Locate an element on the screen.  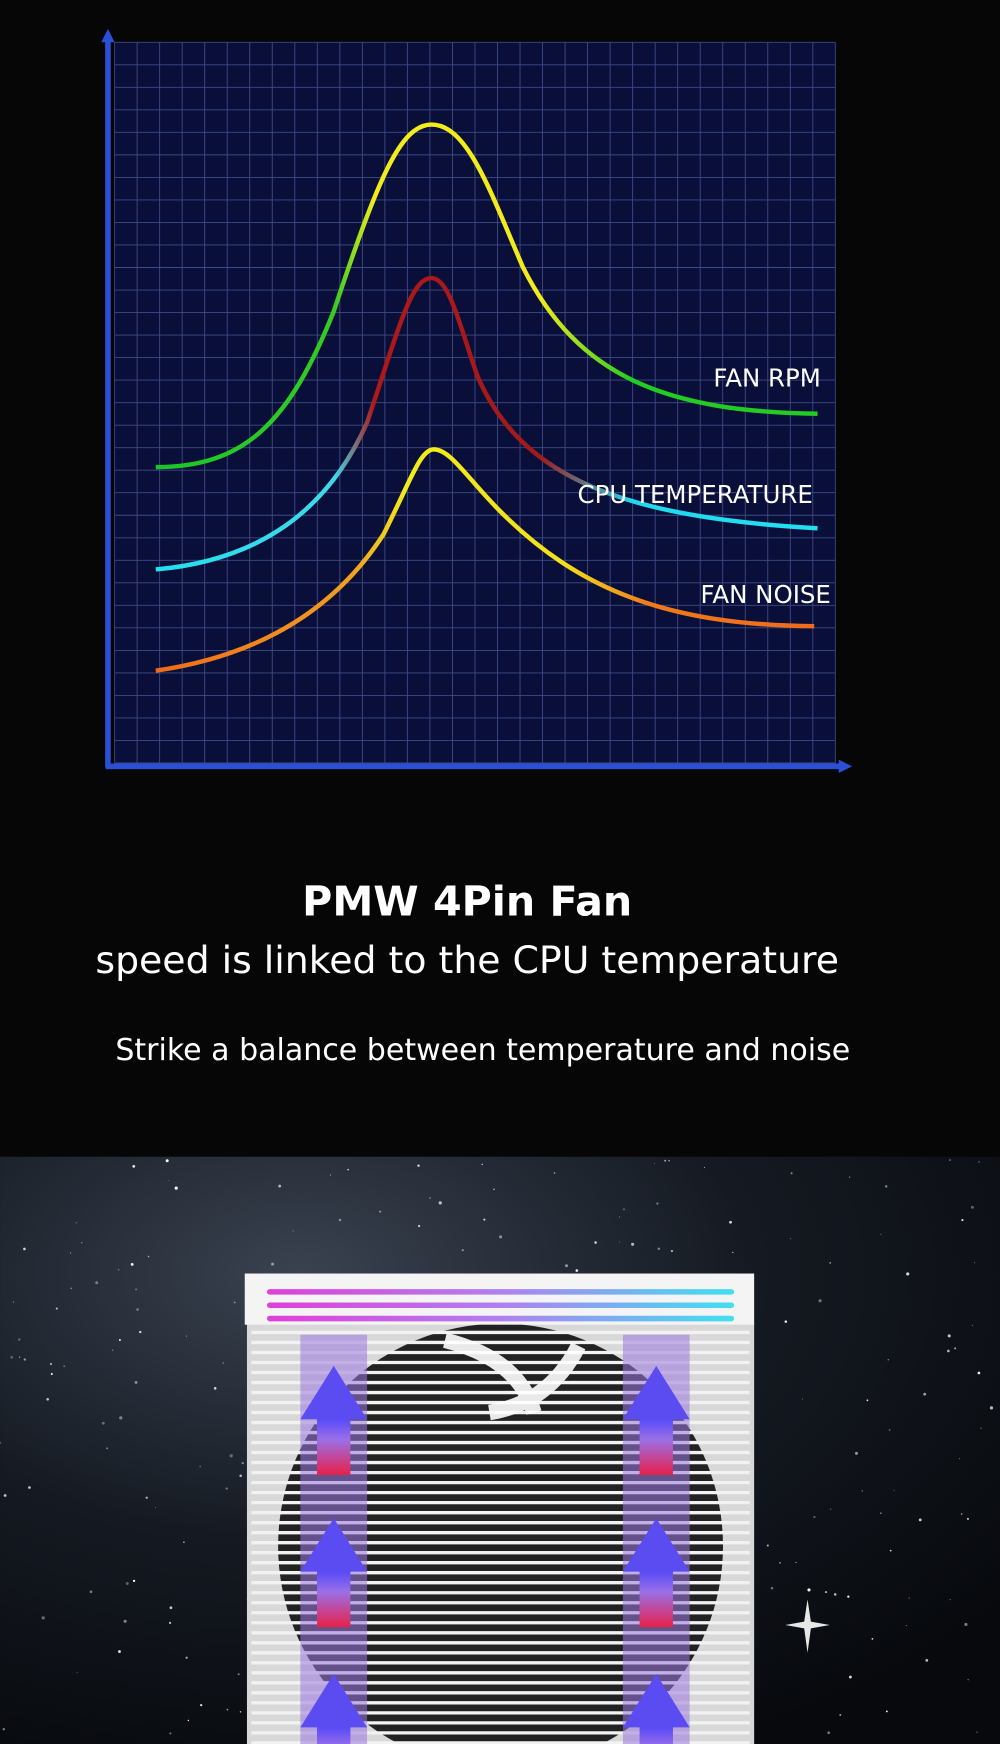
cap-stripes is located at coordinates (500, 1305).